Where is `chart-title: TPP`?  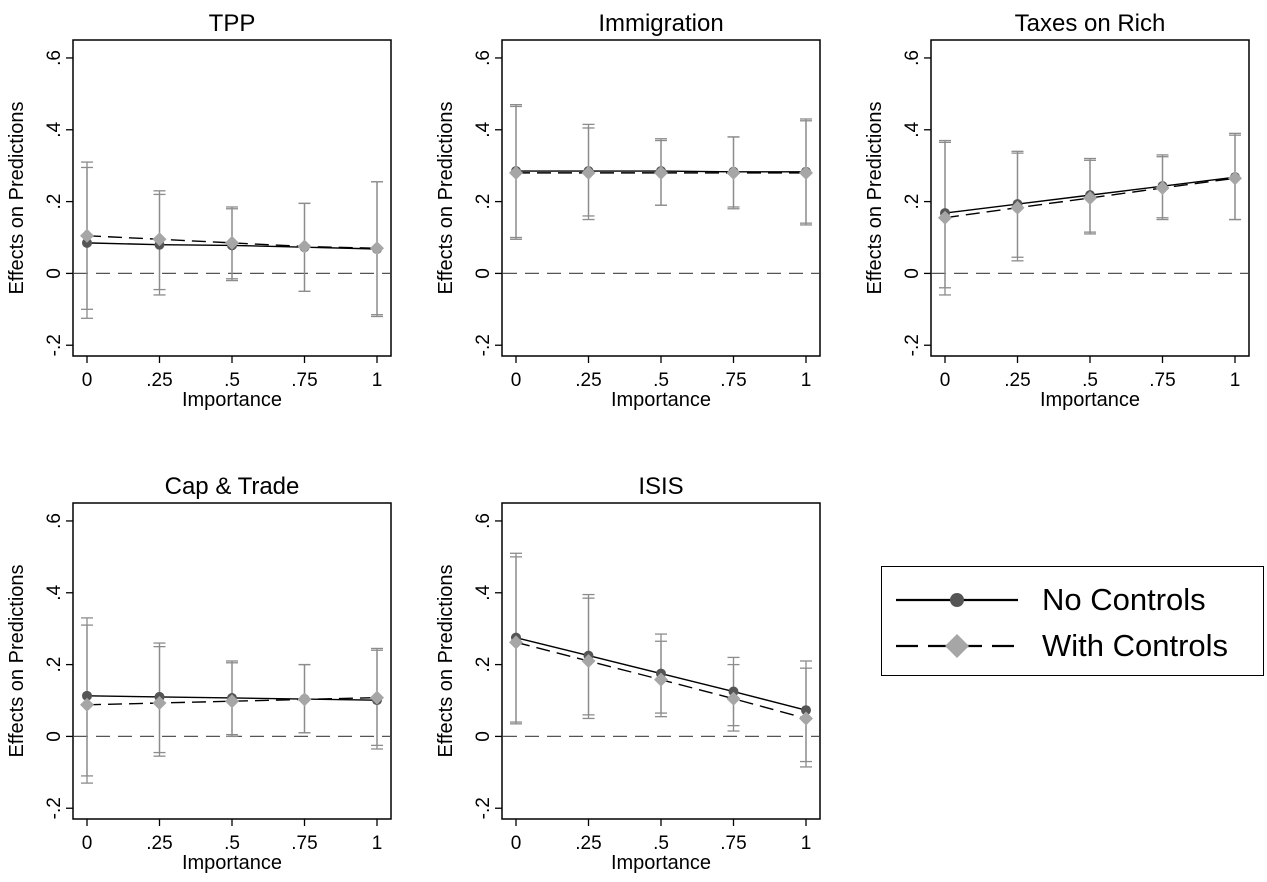 chart-title: TPP is located at coordinates (232, 23).